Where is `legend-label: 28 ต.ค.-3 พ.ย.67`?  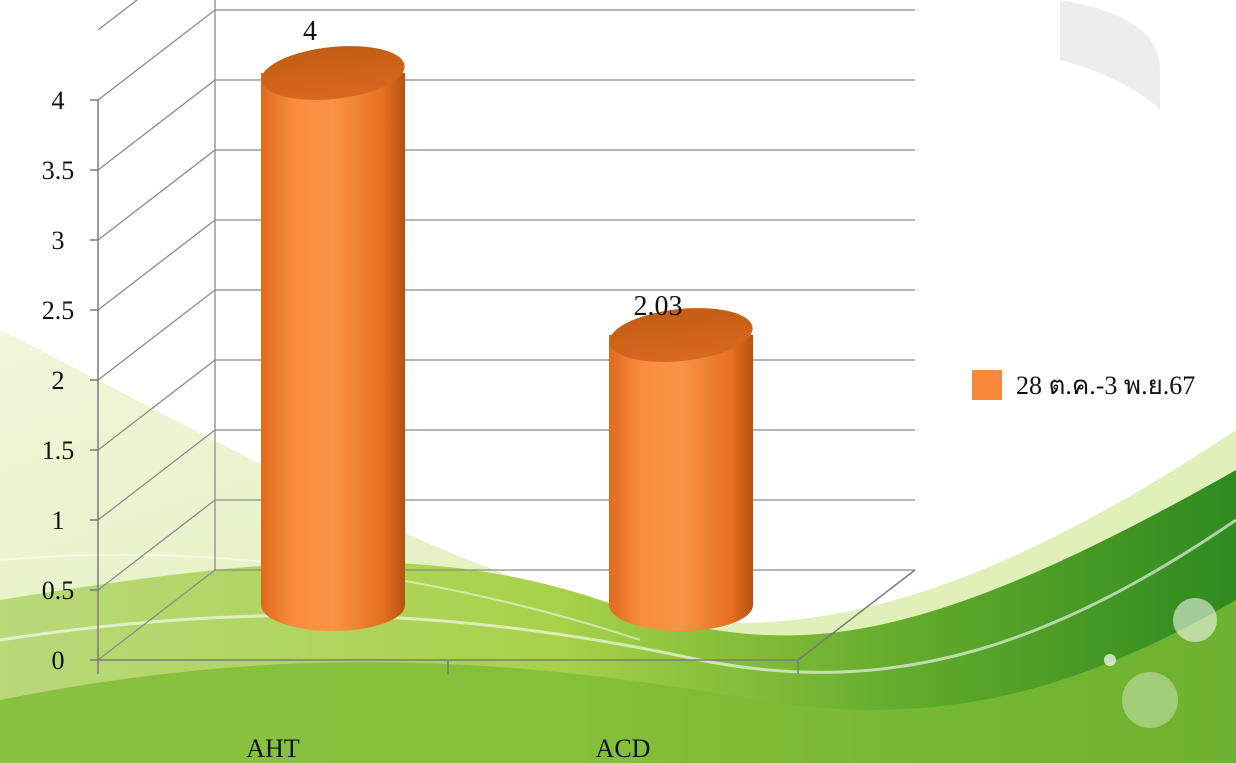 legend-label: 28 ต.ค.-3 พ.ย.67 is located at coordinates (1105, 385).